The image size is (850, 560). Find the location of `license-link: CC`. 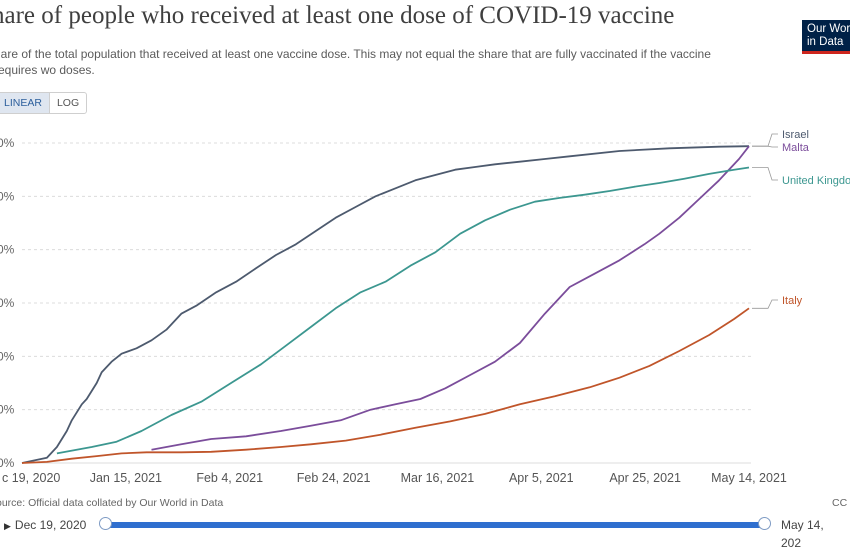

license-link: CC is located at coordinates (840, 503).